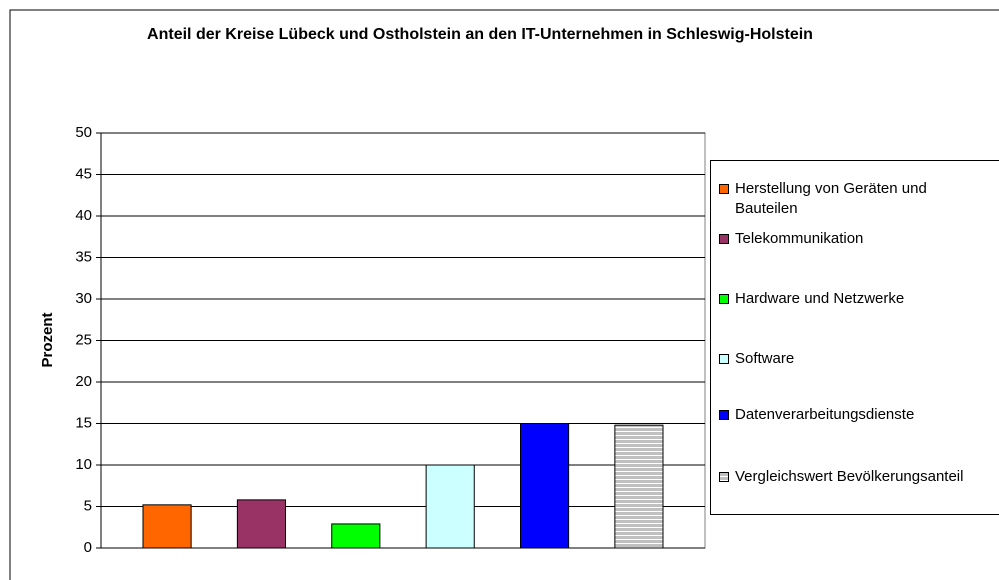 The height and width of the screenshot is (580, 999). I want to click on legend-label: Vergleichswert Bevölkerungsanteil, so click(849, 476).